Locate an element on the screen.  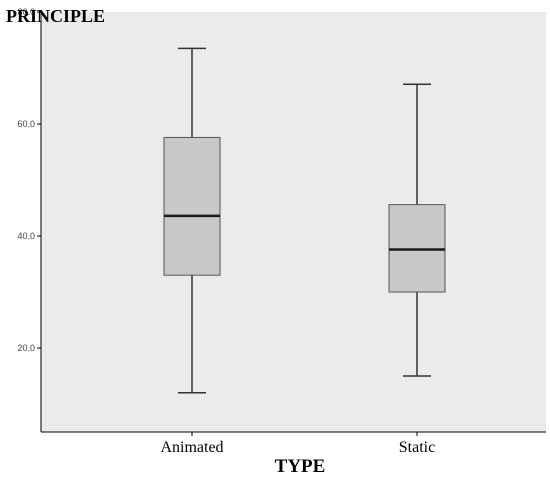
y-tick-label: 60.0 is located at coordinates (26, 124).